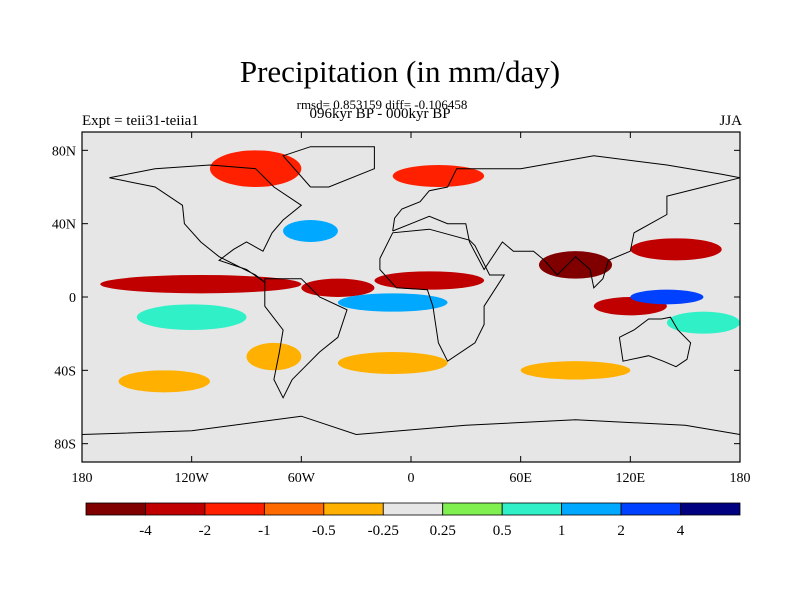 The image size is (800, 600). Describe the element at coordinates (621, 531) in the screenshot. I see `colorbar-label: 2` at that location.